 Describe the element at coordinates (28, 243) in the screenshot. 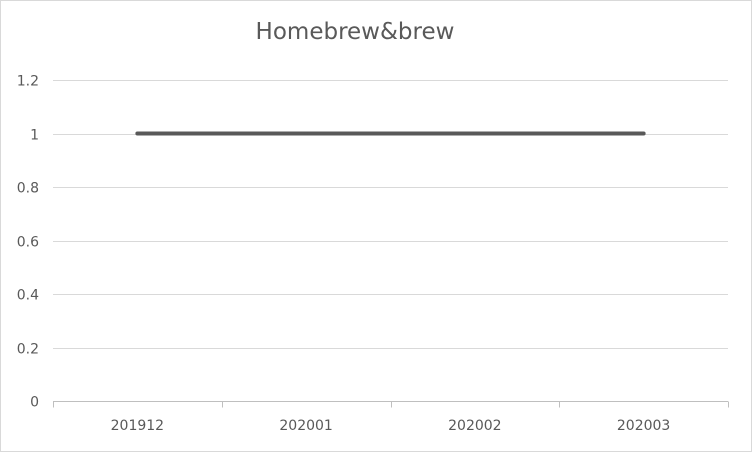

I see `y-tick-label: 0.6` at that location.